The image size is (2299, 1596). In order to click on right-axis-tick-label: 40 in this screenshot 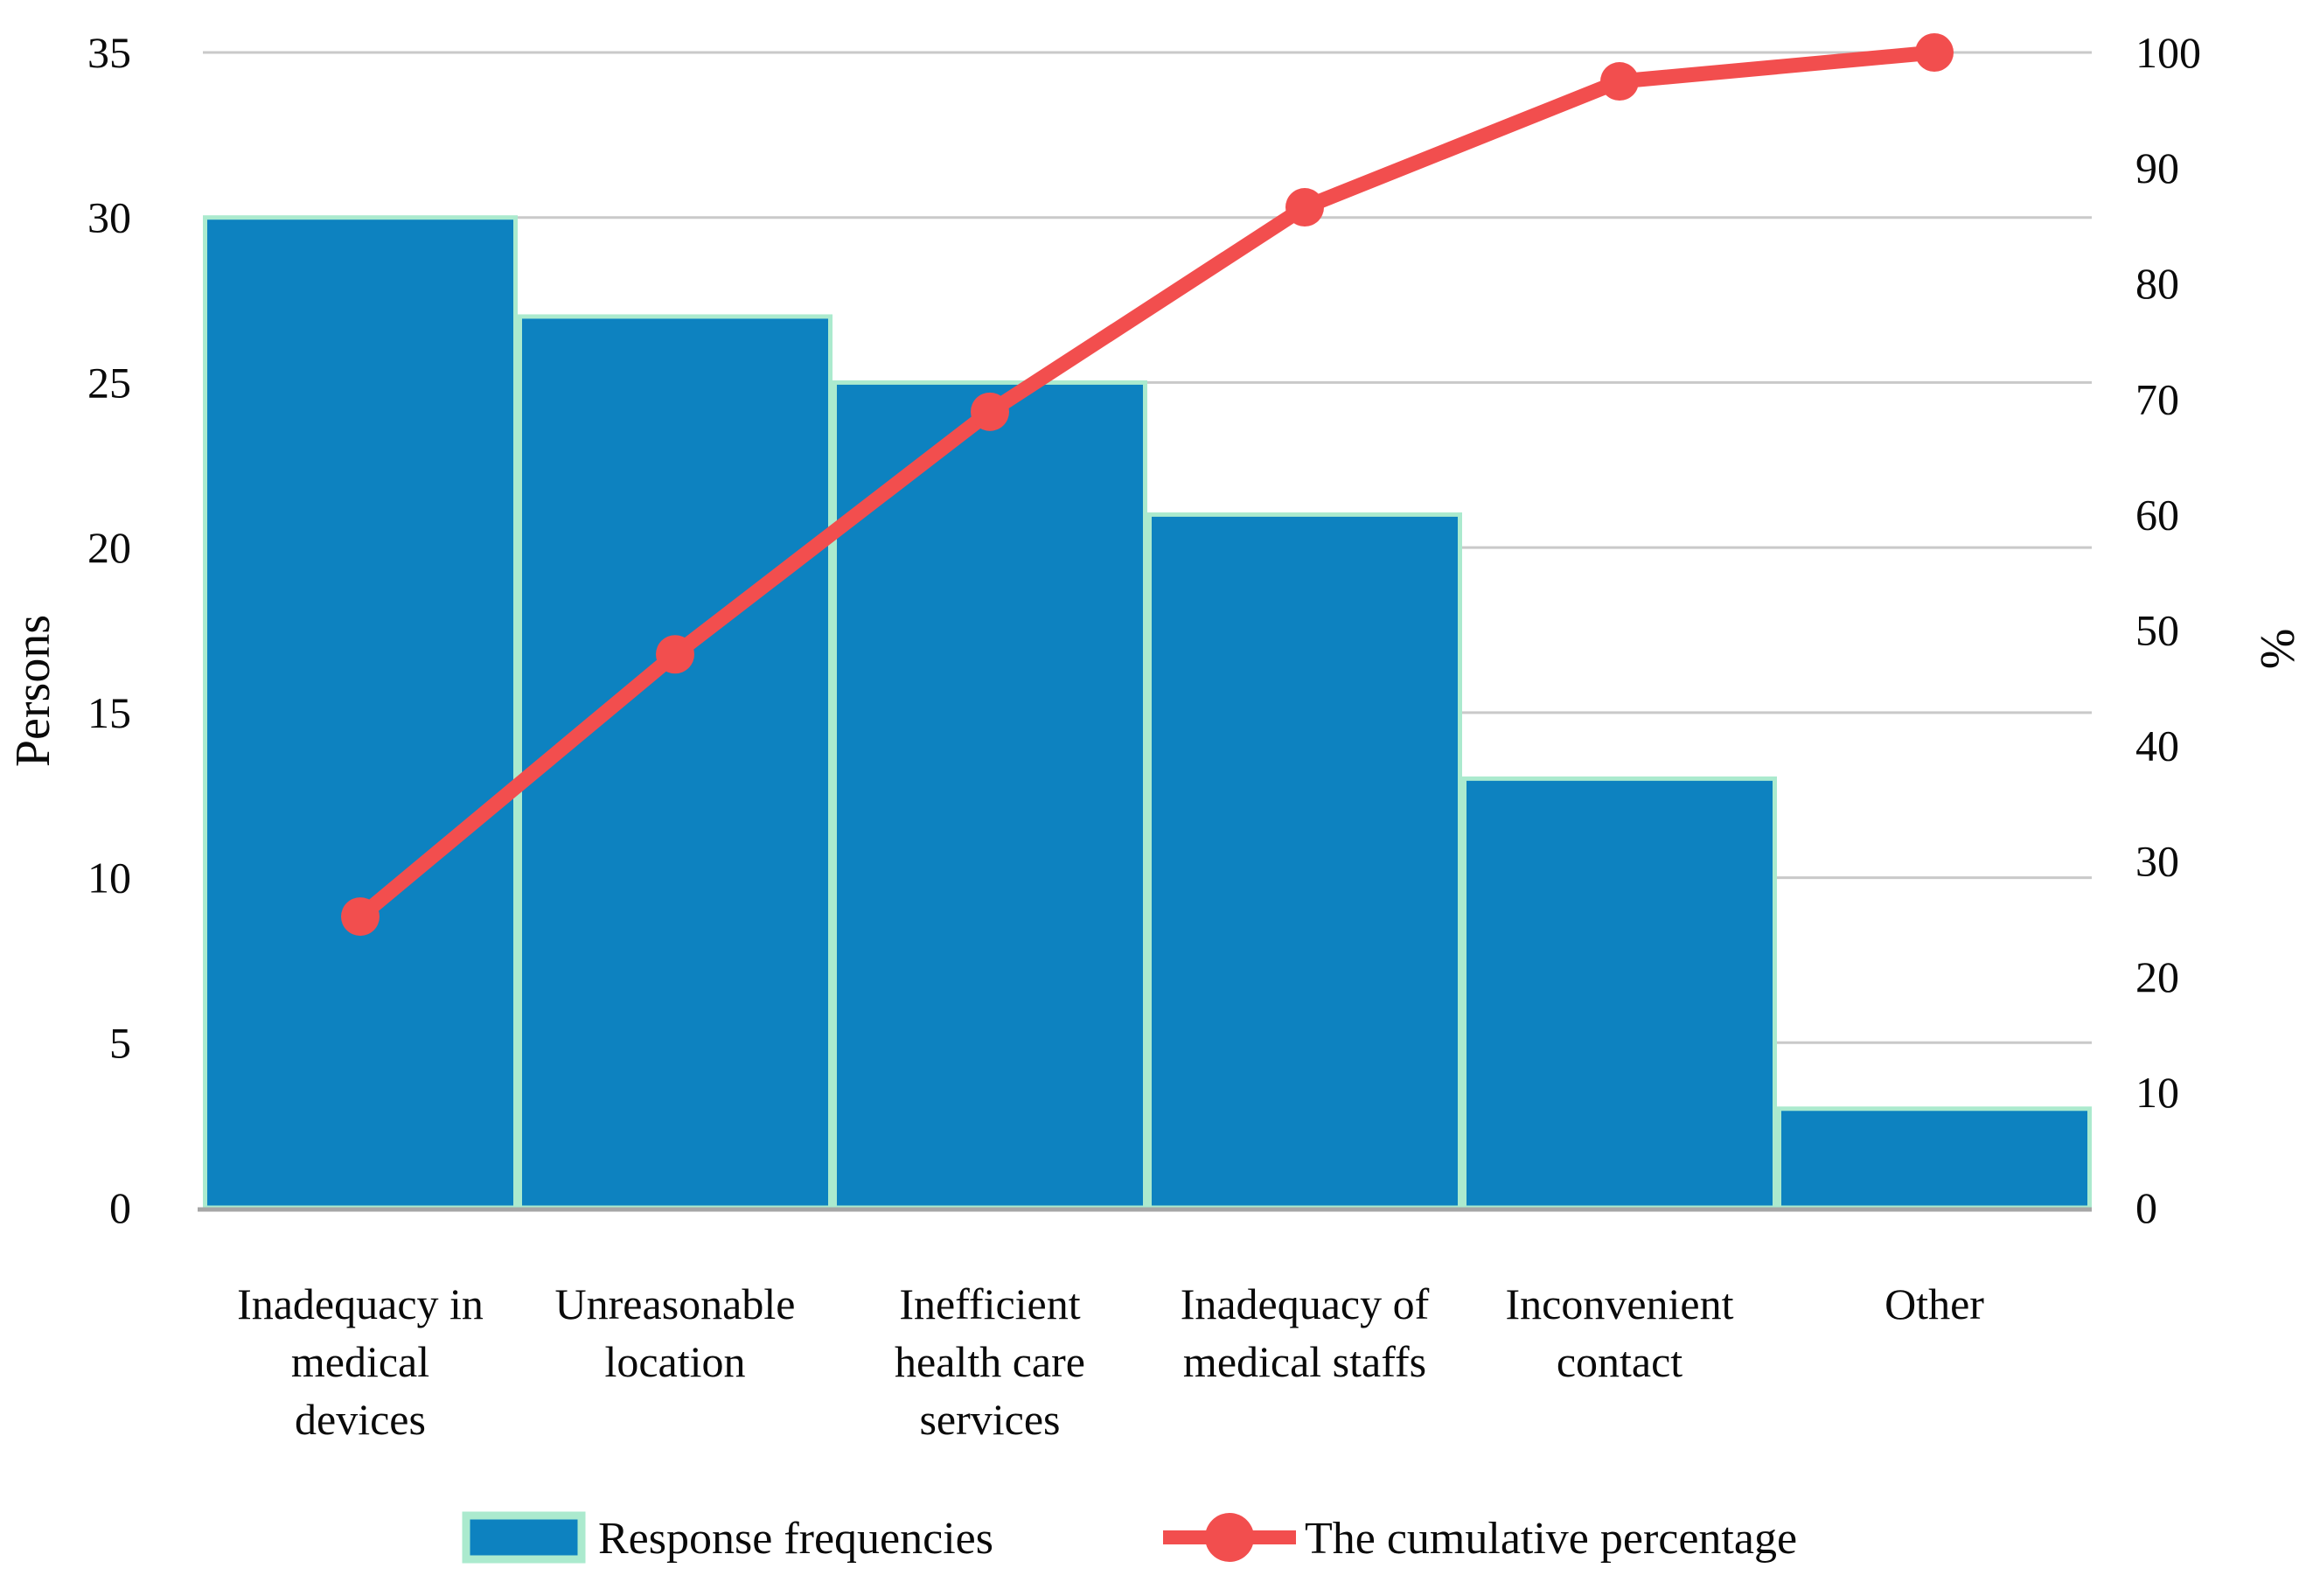, I will do `click(2157, 745)`.